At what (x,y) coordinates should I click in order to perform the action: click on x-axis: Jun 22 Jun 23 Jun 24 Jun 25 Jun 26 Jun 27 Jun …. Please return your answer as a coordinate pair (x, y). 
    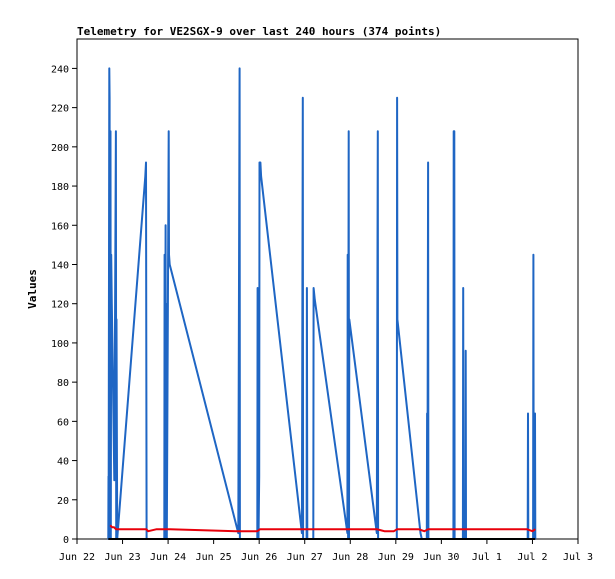
    Looking at the image, I should click on (326, 551).